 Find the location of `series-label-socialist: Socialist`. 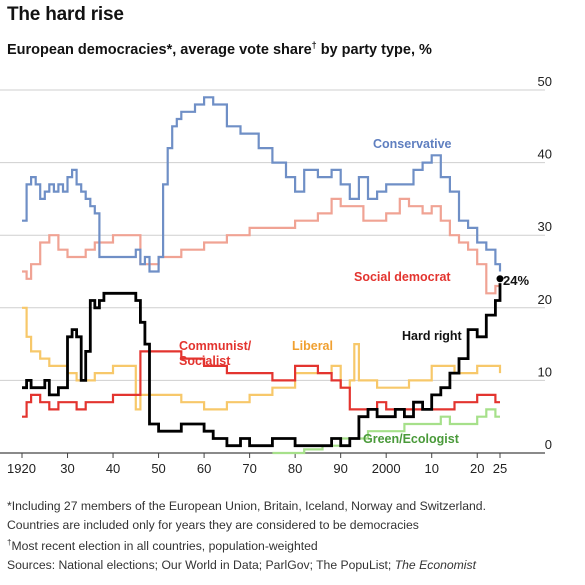

series-label-socialist: Socialist is located at coordinates (205, 361).